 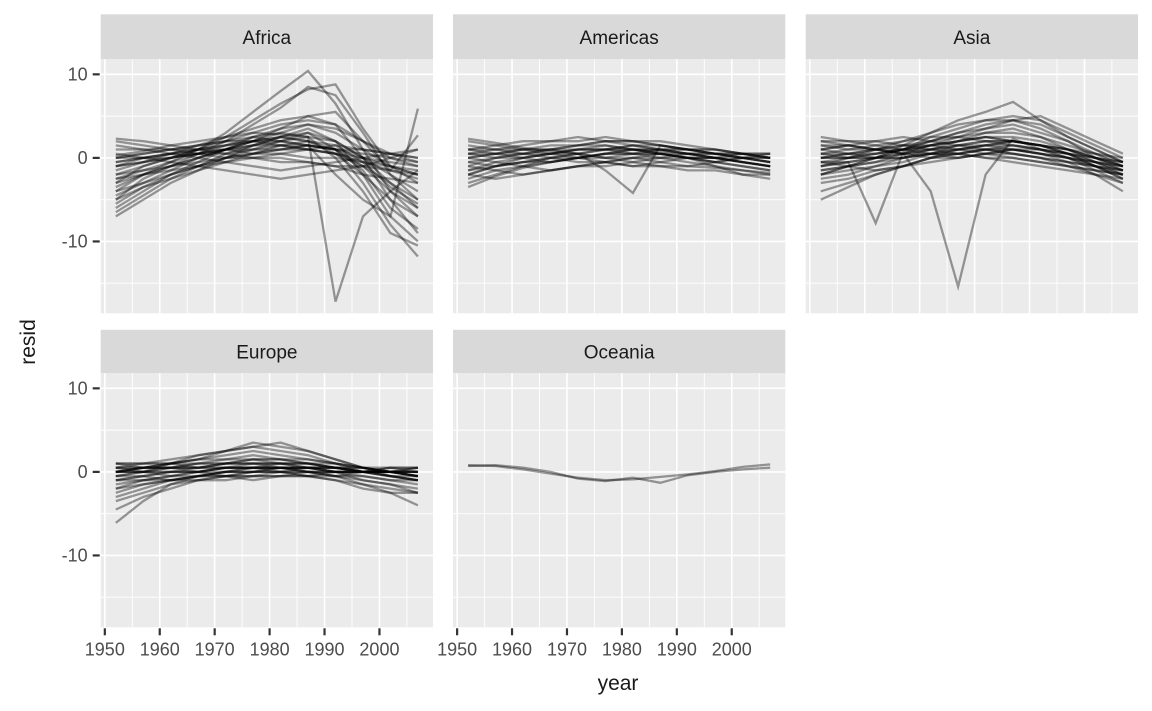 I want to click on facet-strip, so click(x=971, y=37).